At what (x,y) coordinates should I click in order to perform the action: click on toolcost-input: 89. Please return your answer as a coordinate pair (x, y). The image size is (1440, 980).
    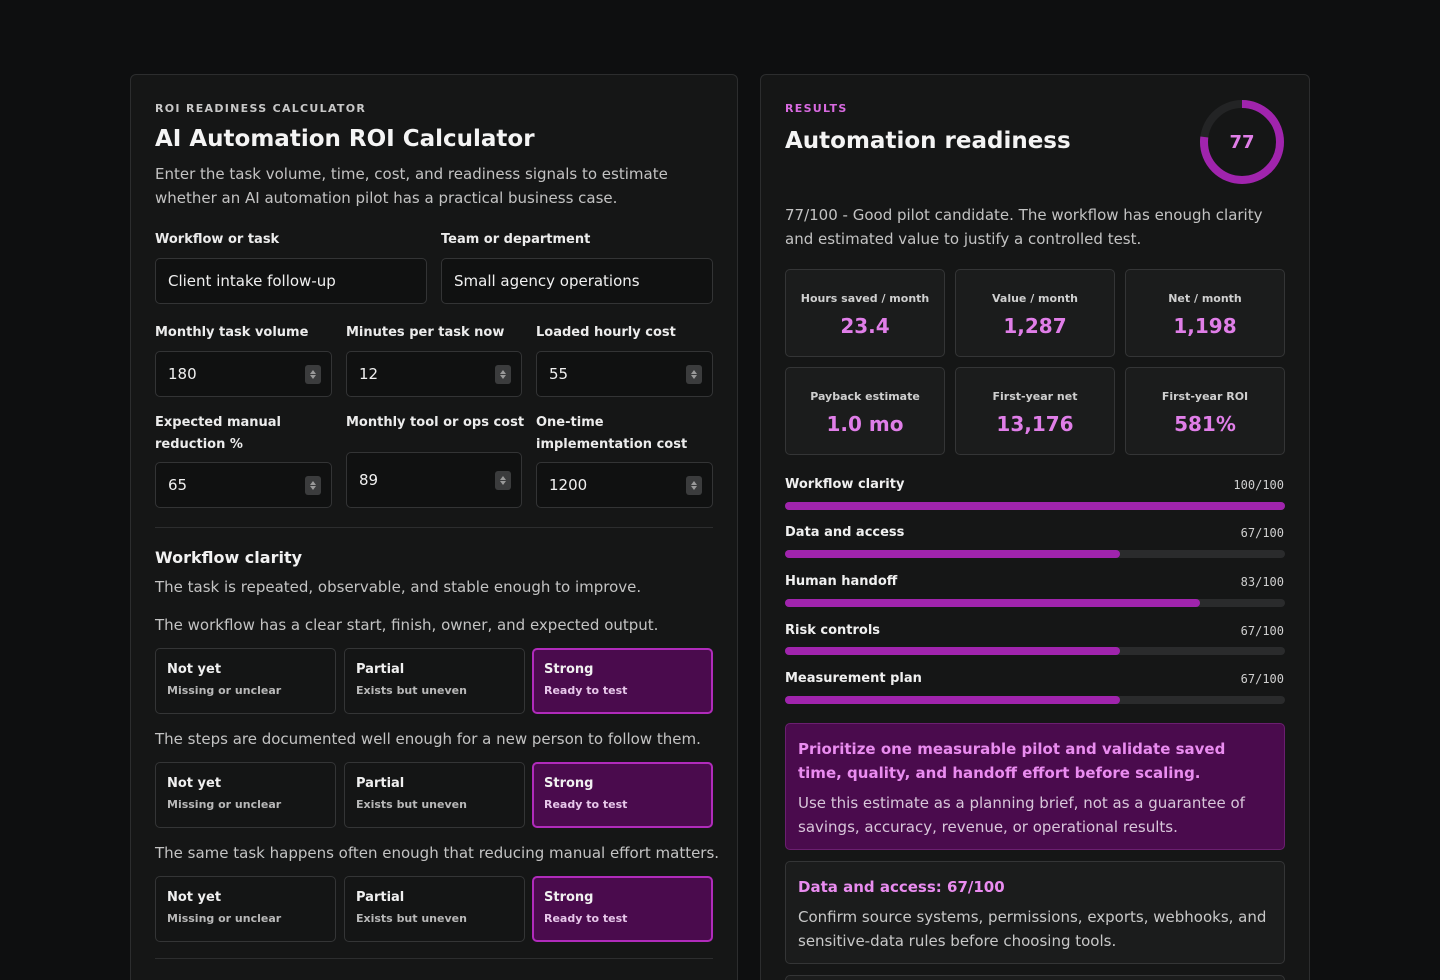
    Looking at the image, I should click on (434, 480).